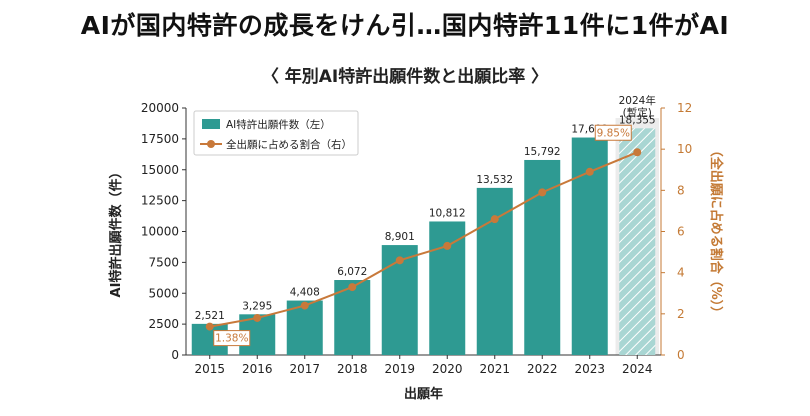 The width and height of the screenshot is (810, 416). Describe the element at coordinates (352, 369) in the screenshot. I see `x-tick-label: 2018` at that location.